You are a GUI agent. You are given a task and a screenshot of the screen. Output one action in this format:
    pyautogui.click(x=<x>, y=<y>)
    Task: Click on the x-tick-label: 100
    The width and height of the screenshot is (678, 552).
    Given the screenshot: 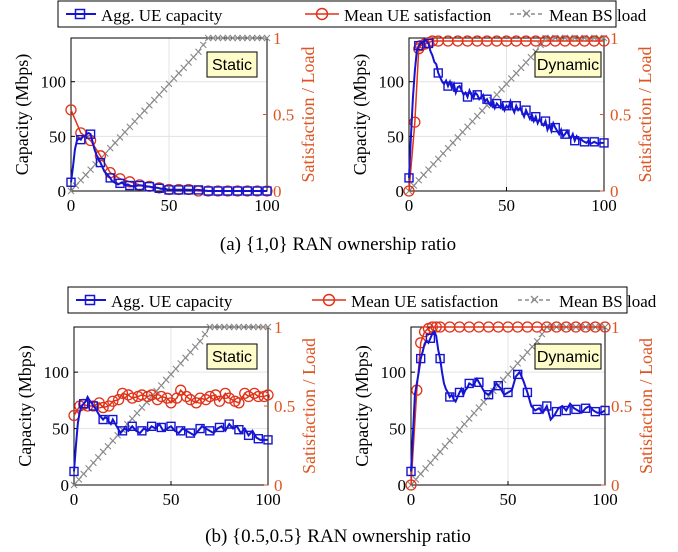 What is the action you would take?
    pyautogui.click(x=605, y=499)
    